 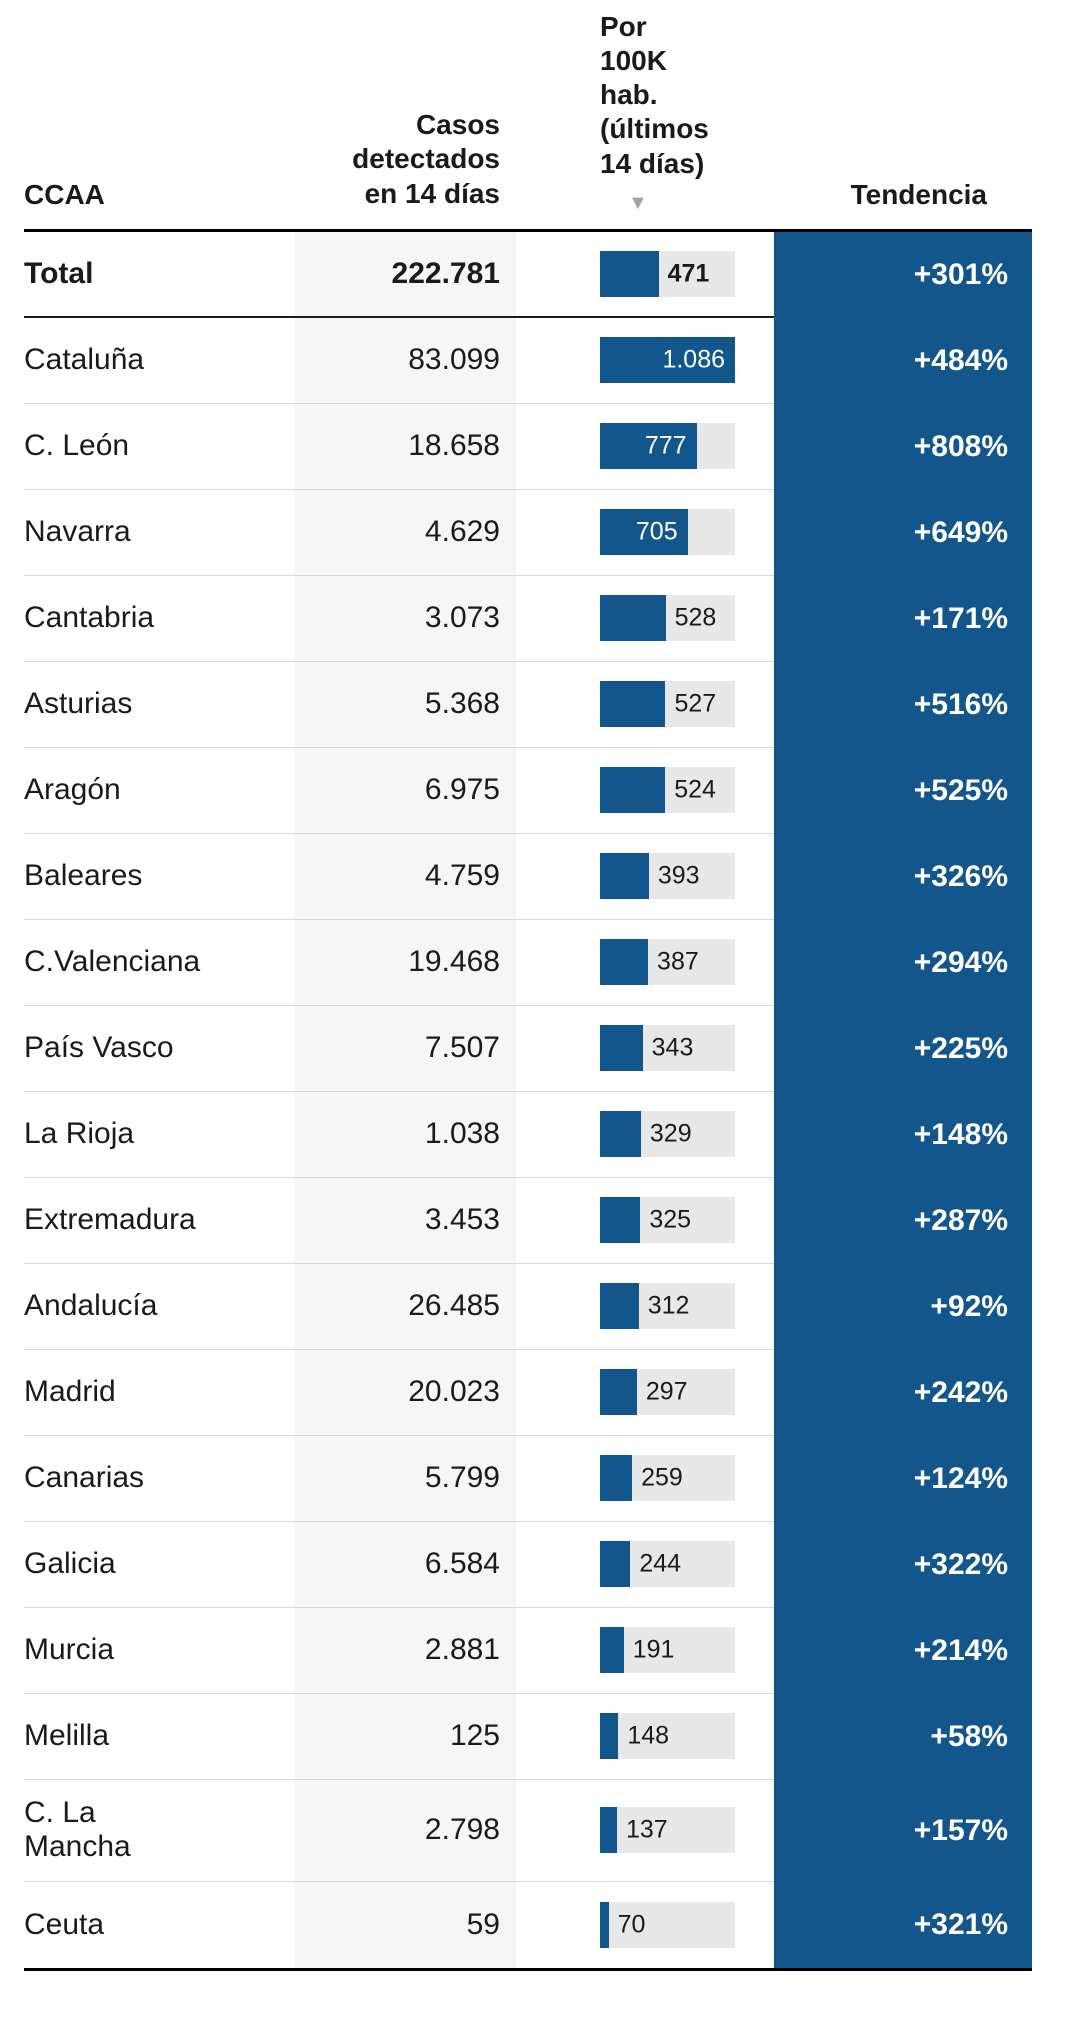 I want to click on per100k-cell: 137, so click(x=625, y=1830).